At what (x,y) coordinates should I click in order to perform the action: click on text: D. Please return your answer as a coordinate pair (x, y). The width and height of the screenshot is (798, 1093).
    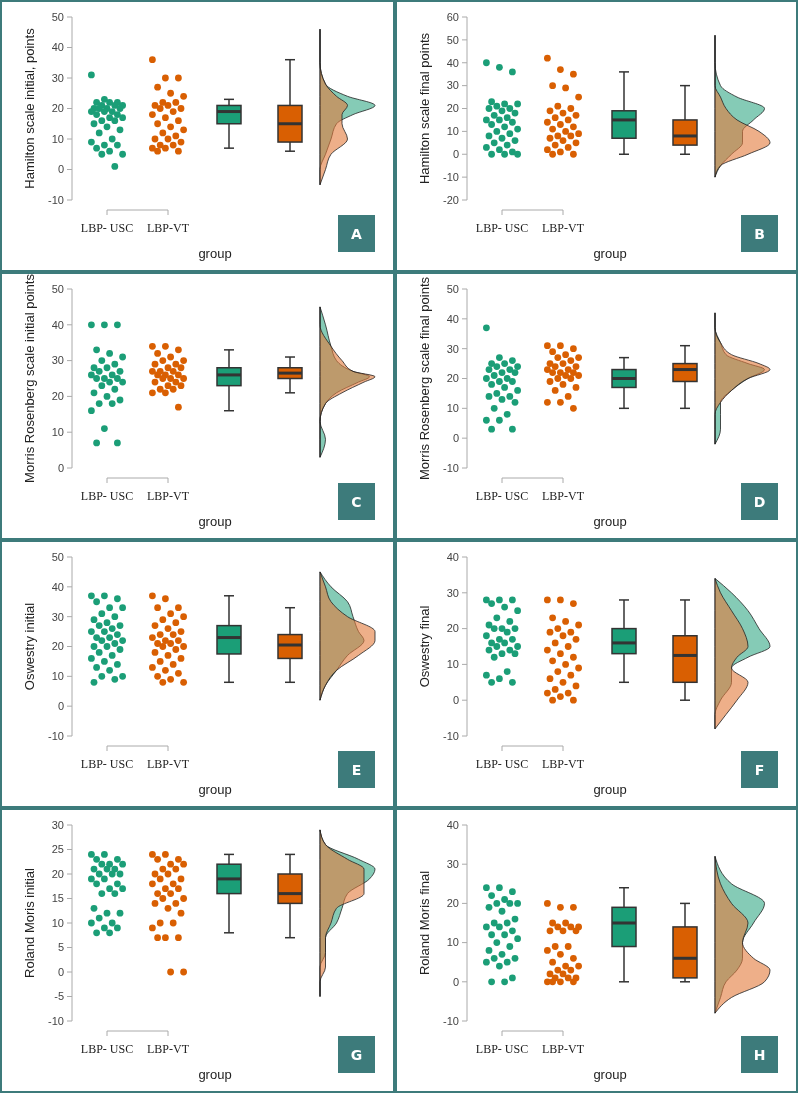
    Looking at the image, I should click on (759, 501).